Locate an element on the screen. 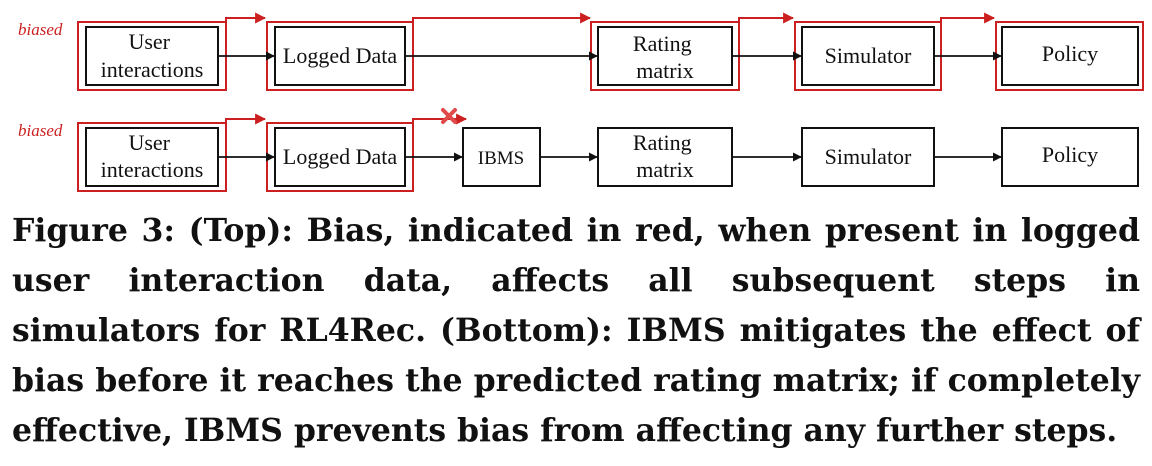  bottom-label-user: User interactions is located at coordinates (152, 156).